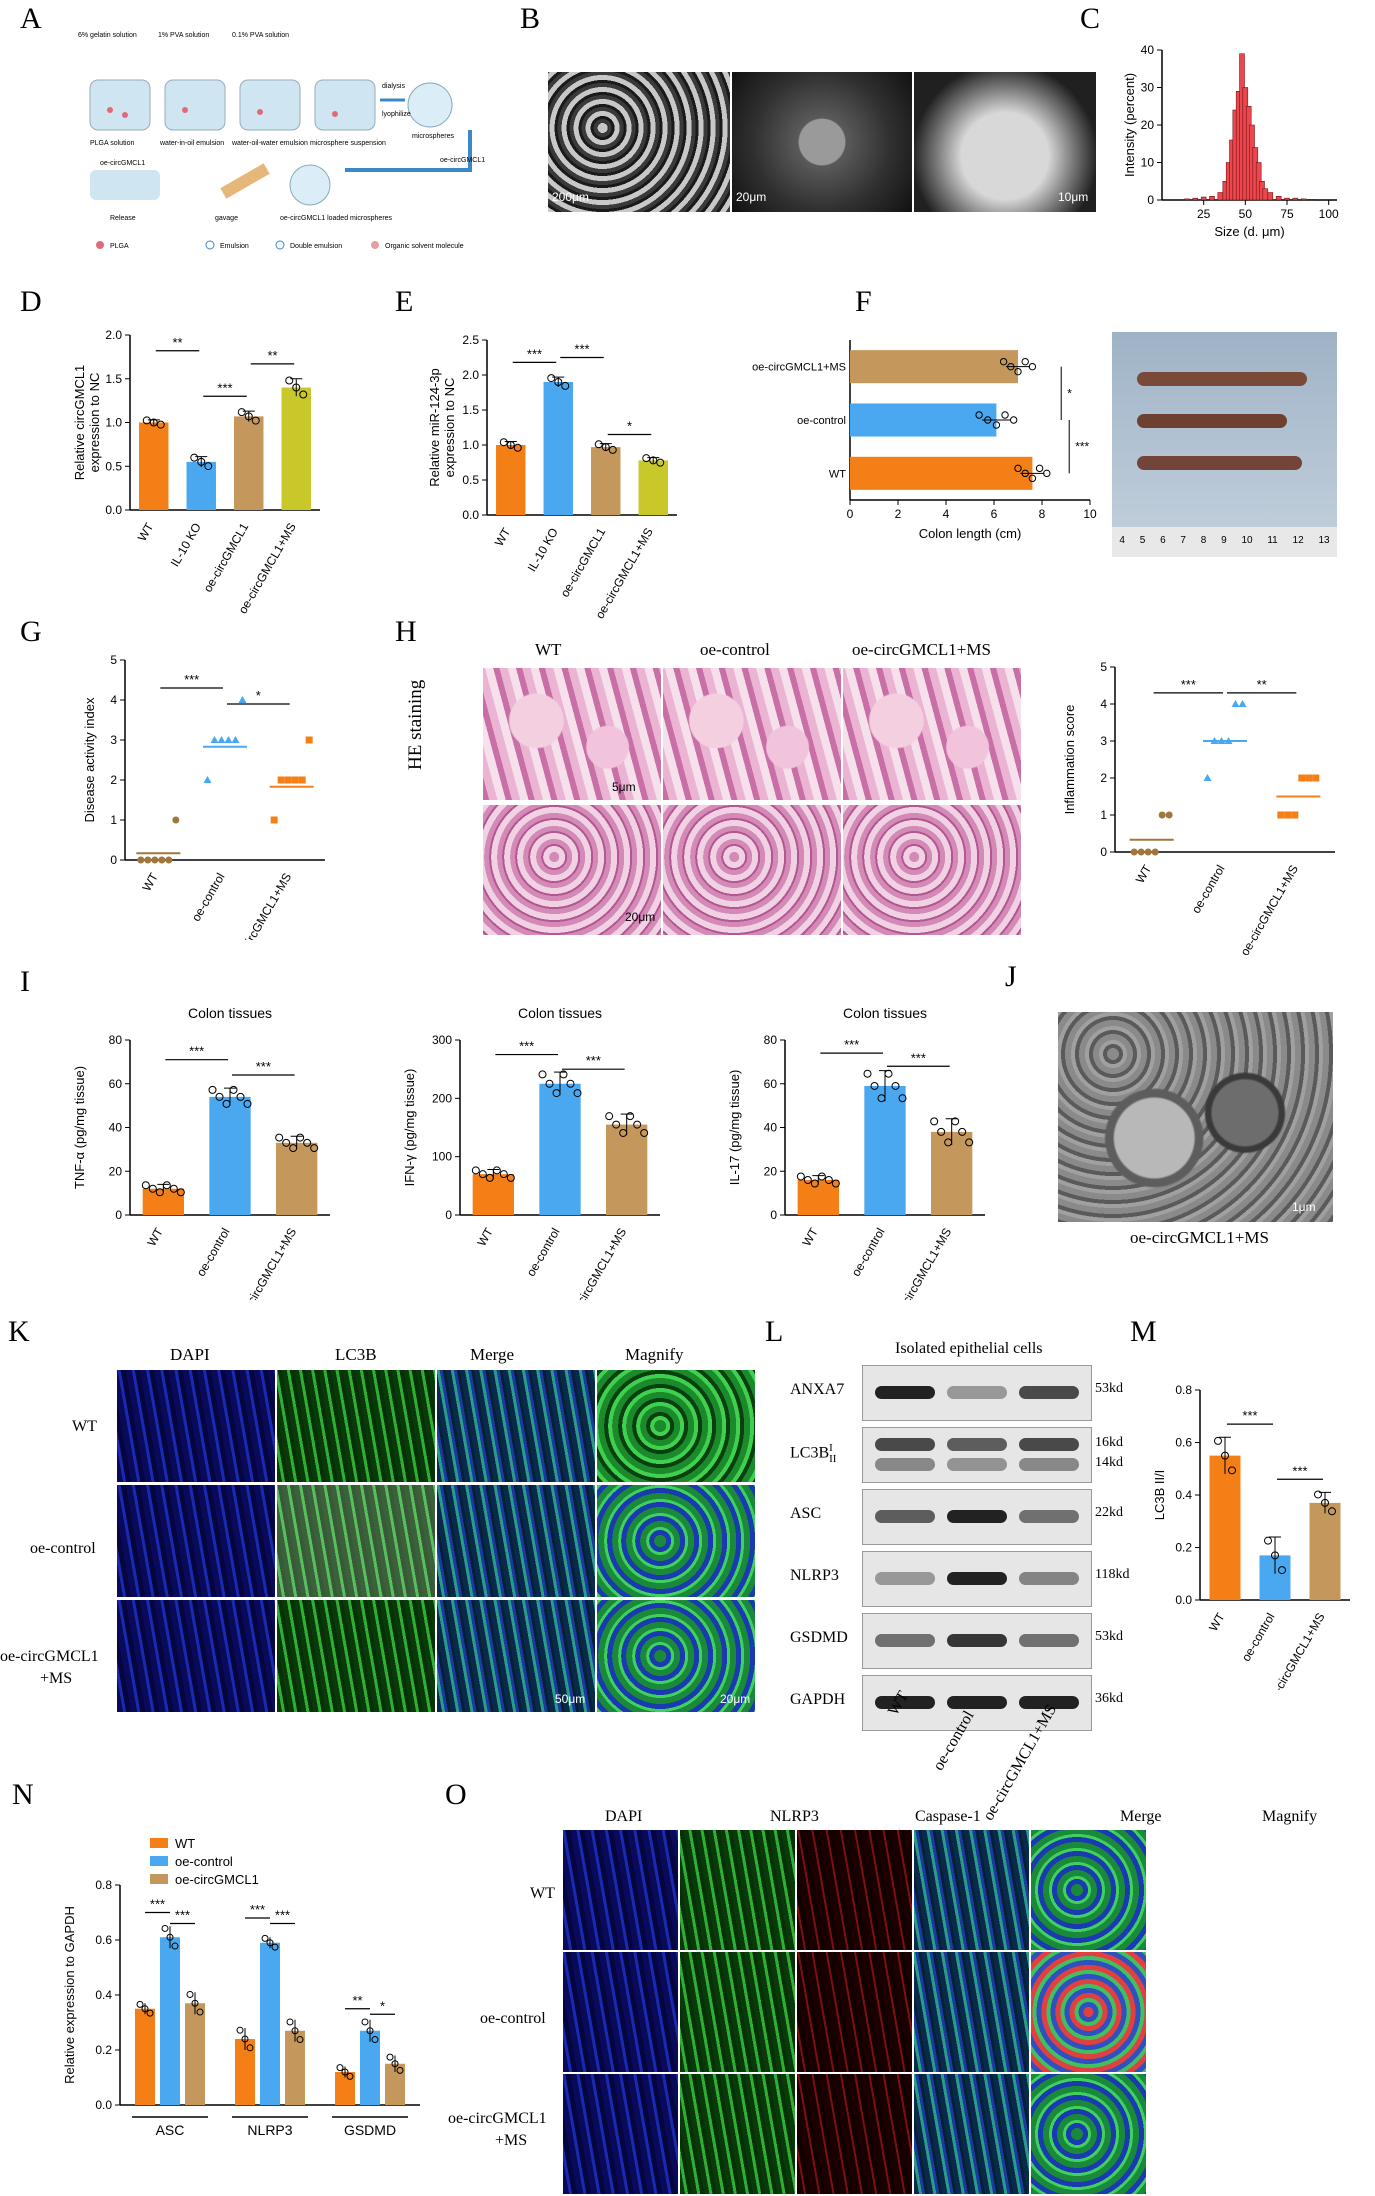 The height and width of the screenshot is (2196, 1375). I want to click on ruler-number: 6, so click(1163, 540).